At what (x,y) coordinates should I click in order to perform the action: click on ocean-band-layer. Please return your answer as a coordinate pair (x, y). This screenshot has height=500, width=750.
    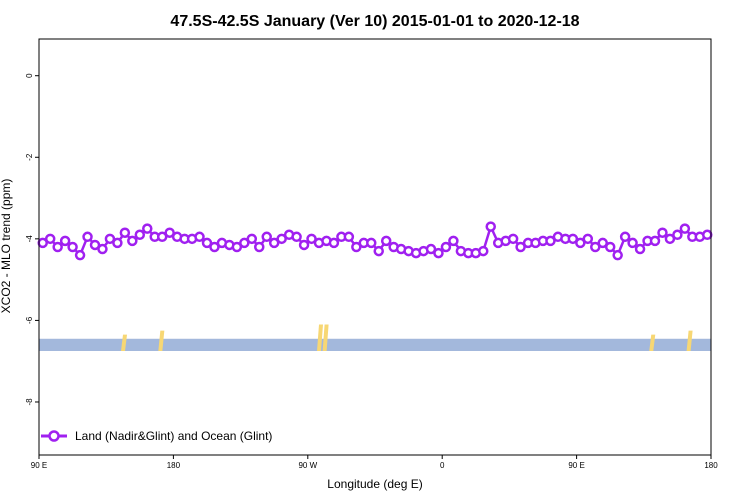
    Looking at the image, I should click on (375, 344).